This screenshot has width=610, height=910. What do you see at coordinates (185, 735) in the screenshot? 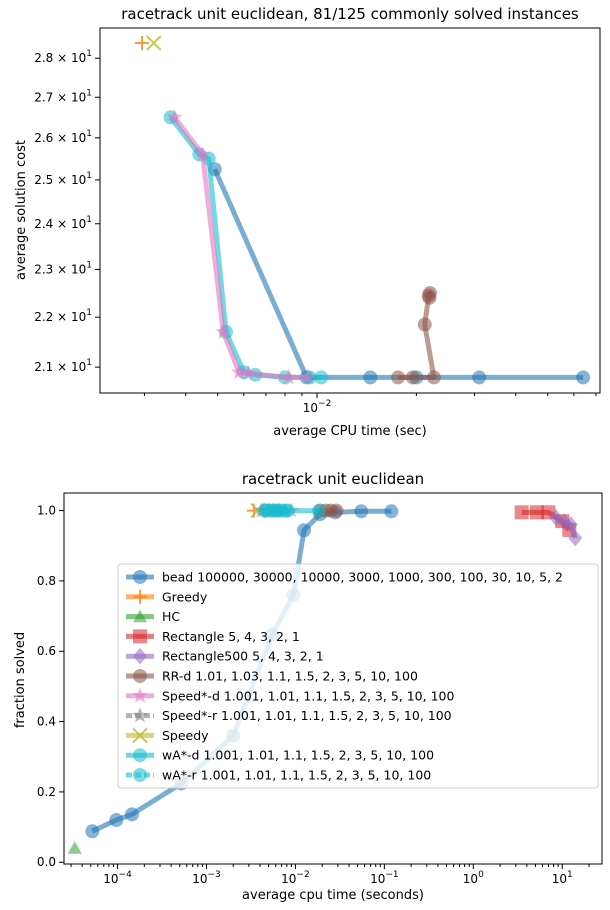
I see `legend-label: Speedy` at bounding box center [185, 735].